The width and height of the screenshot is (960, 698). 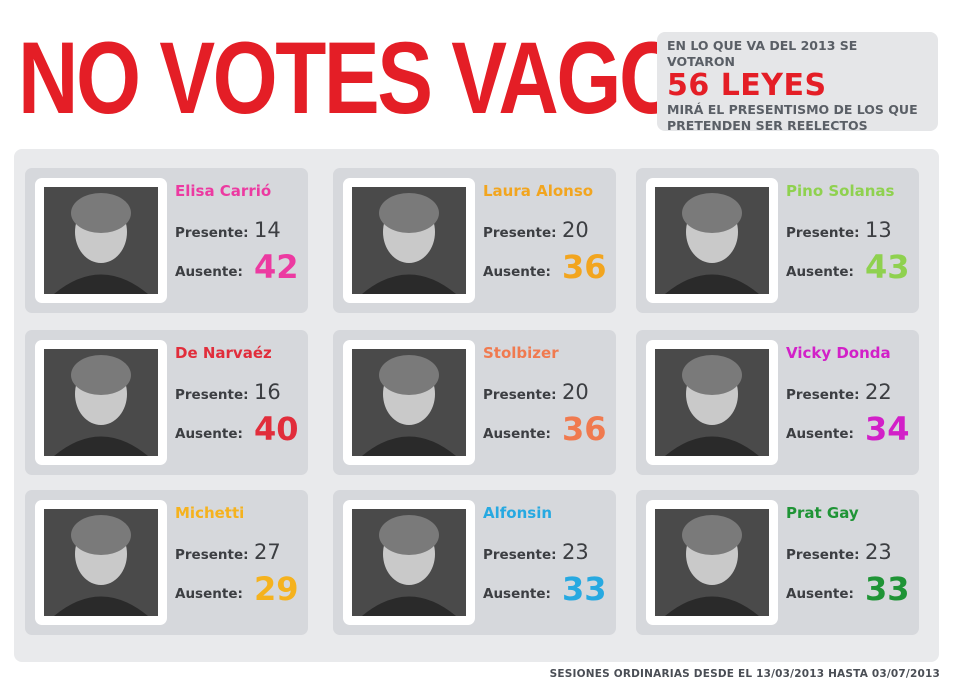 I want to click on legislator-card: Alfonsin Presente: 23 Ausente: 33, so click(x=474, y=562).